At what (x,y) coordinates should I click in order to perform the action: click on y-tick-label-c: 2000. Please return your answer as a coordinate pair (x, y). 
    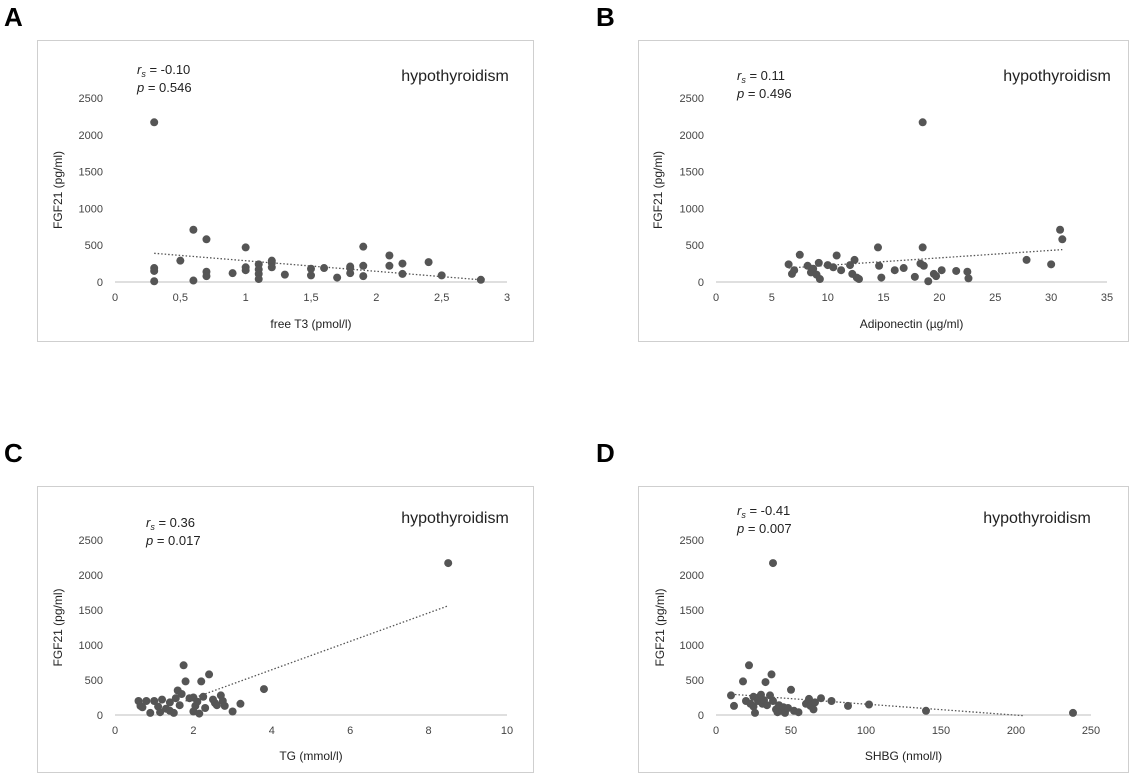
    Looking at the image, I should click on (91, 576).